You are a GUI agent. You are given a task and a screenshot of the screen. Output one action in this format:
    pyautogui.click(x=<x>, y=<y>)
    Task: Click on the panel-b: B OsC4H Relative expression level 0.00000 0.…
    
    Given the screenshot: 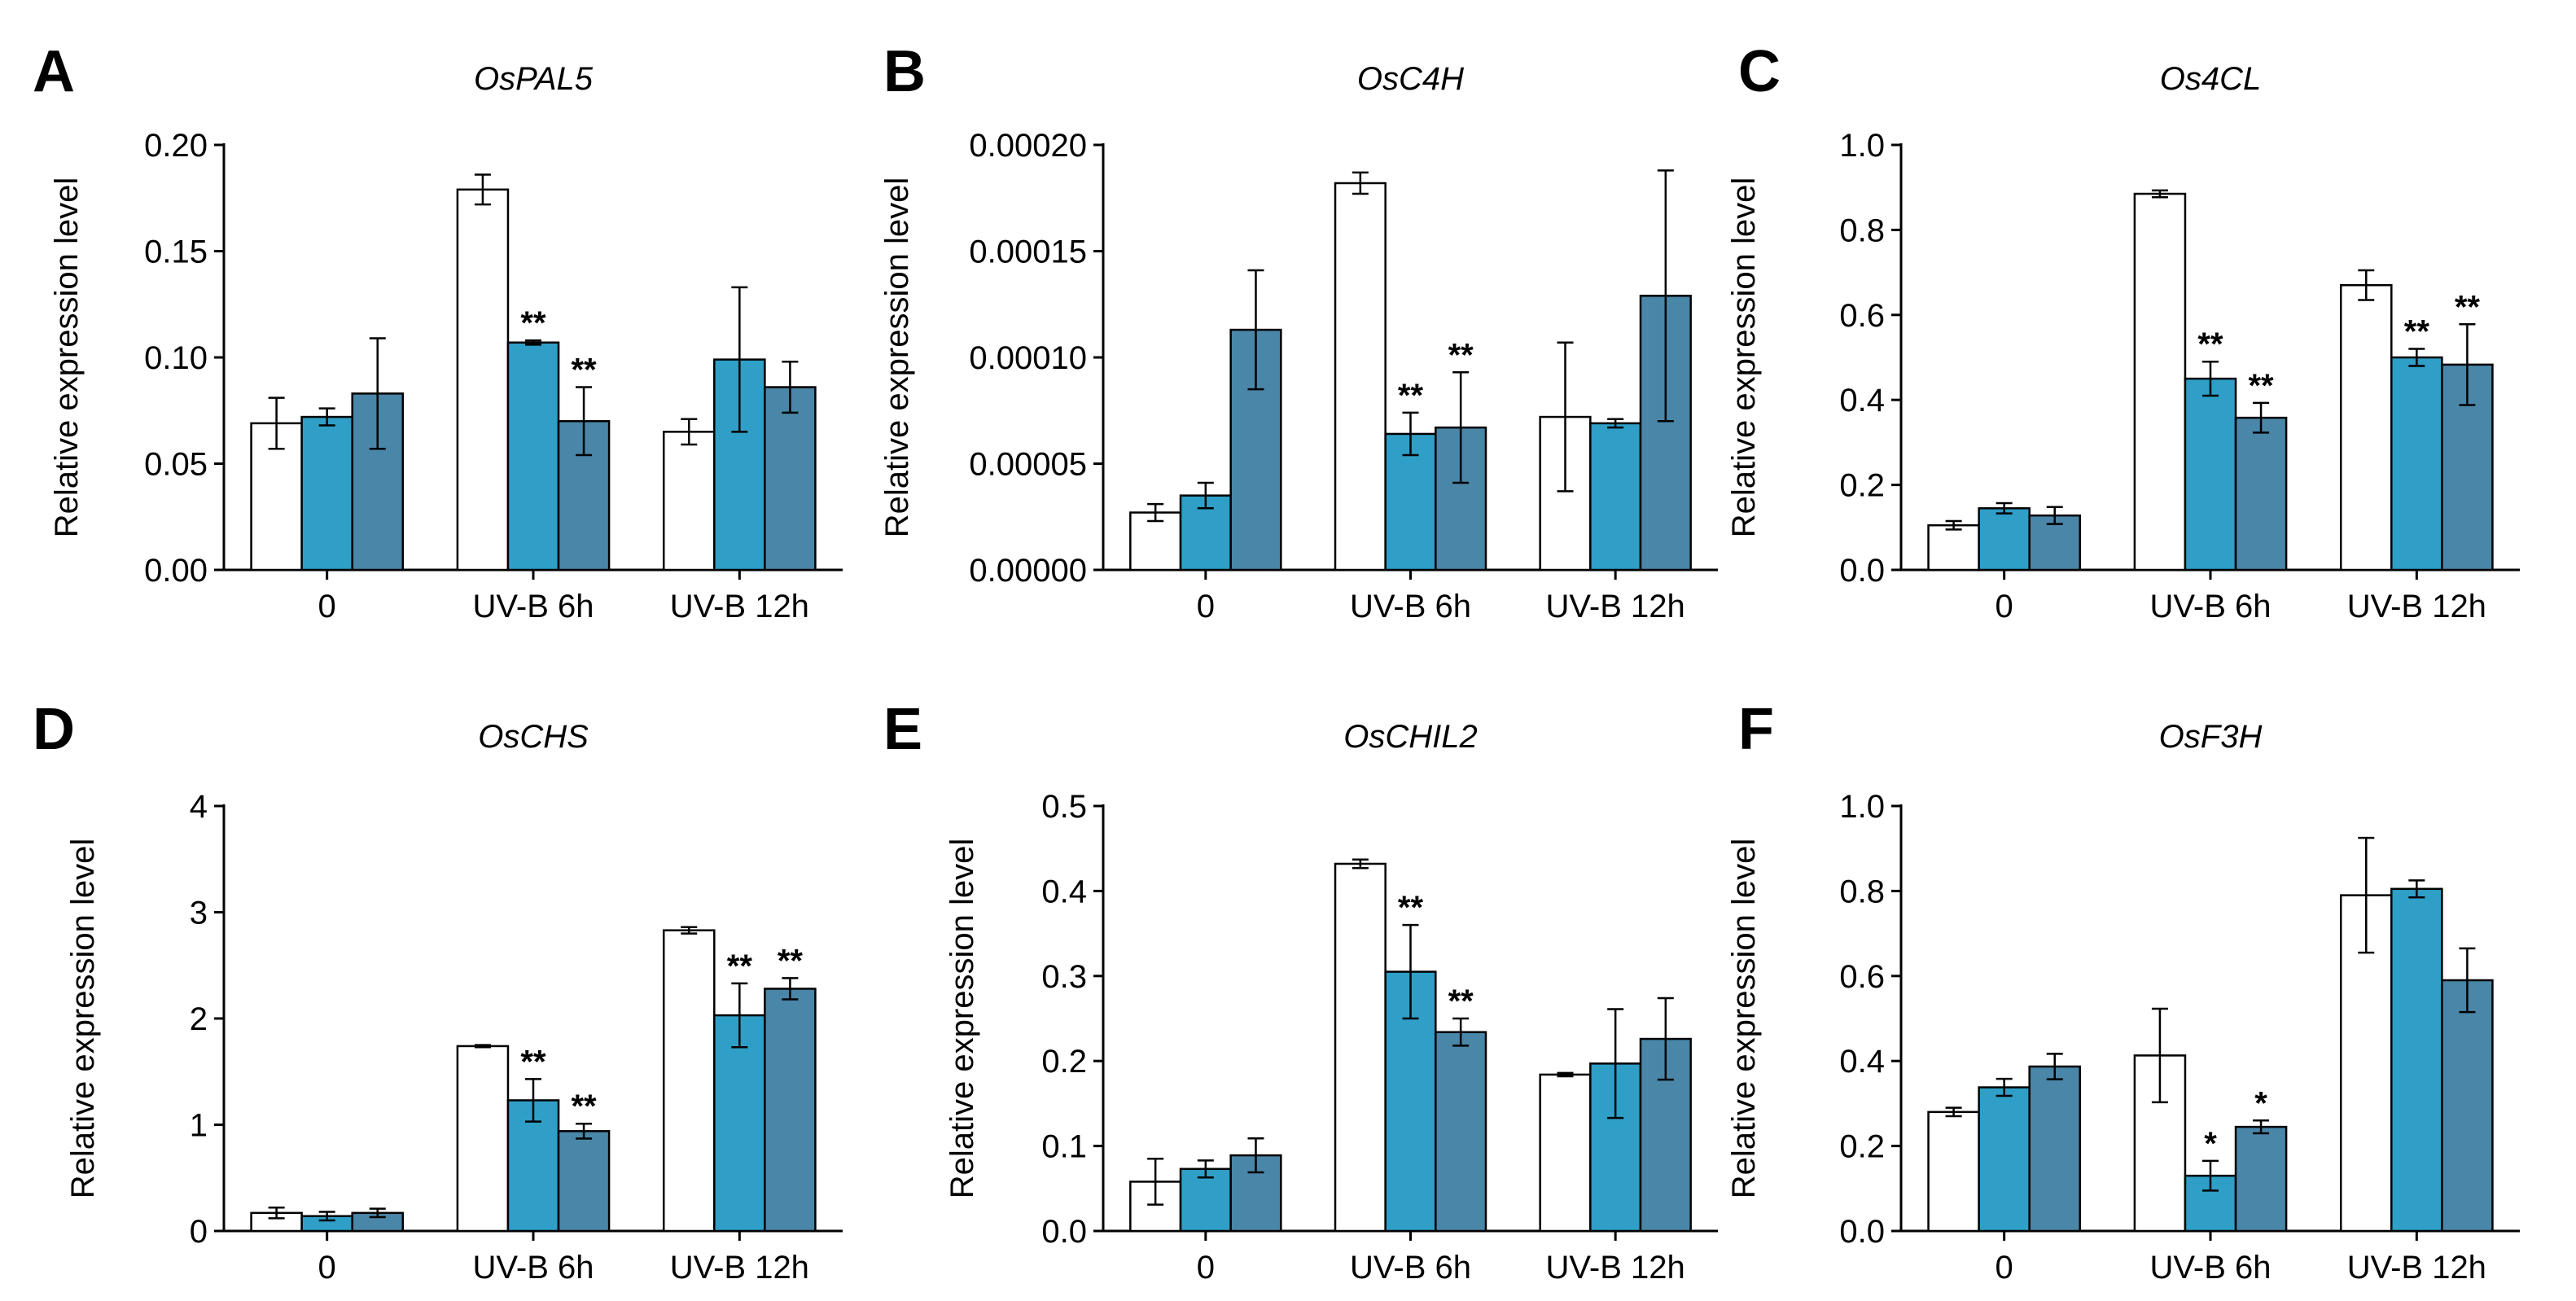 What is the action you would take?
    pyautogui.click(x=1298, y=331)
    